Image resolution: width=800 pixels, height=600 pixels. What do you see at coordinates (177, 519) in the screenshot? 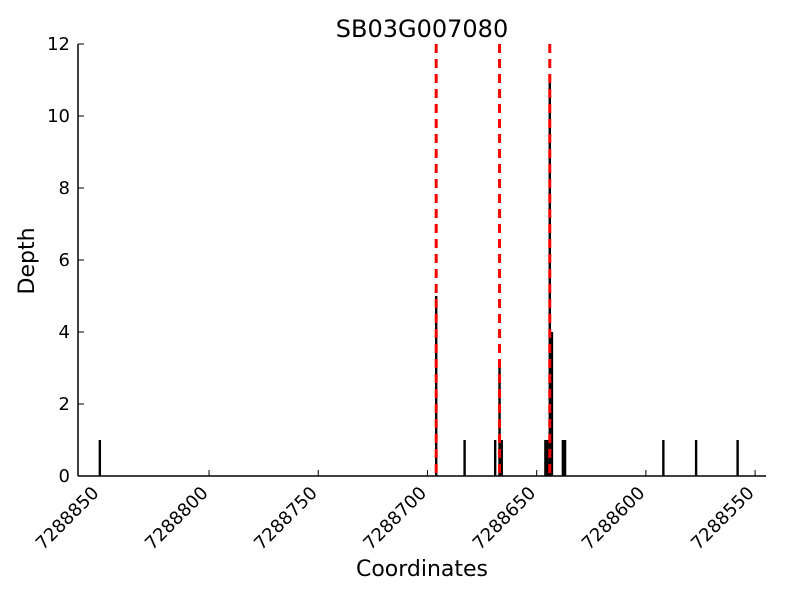
I see `x-tick-label: 7288800` at bounding box center [177, 519].